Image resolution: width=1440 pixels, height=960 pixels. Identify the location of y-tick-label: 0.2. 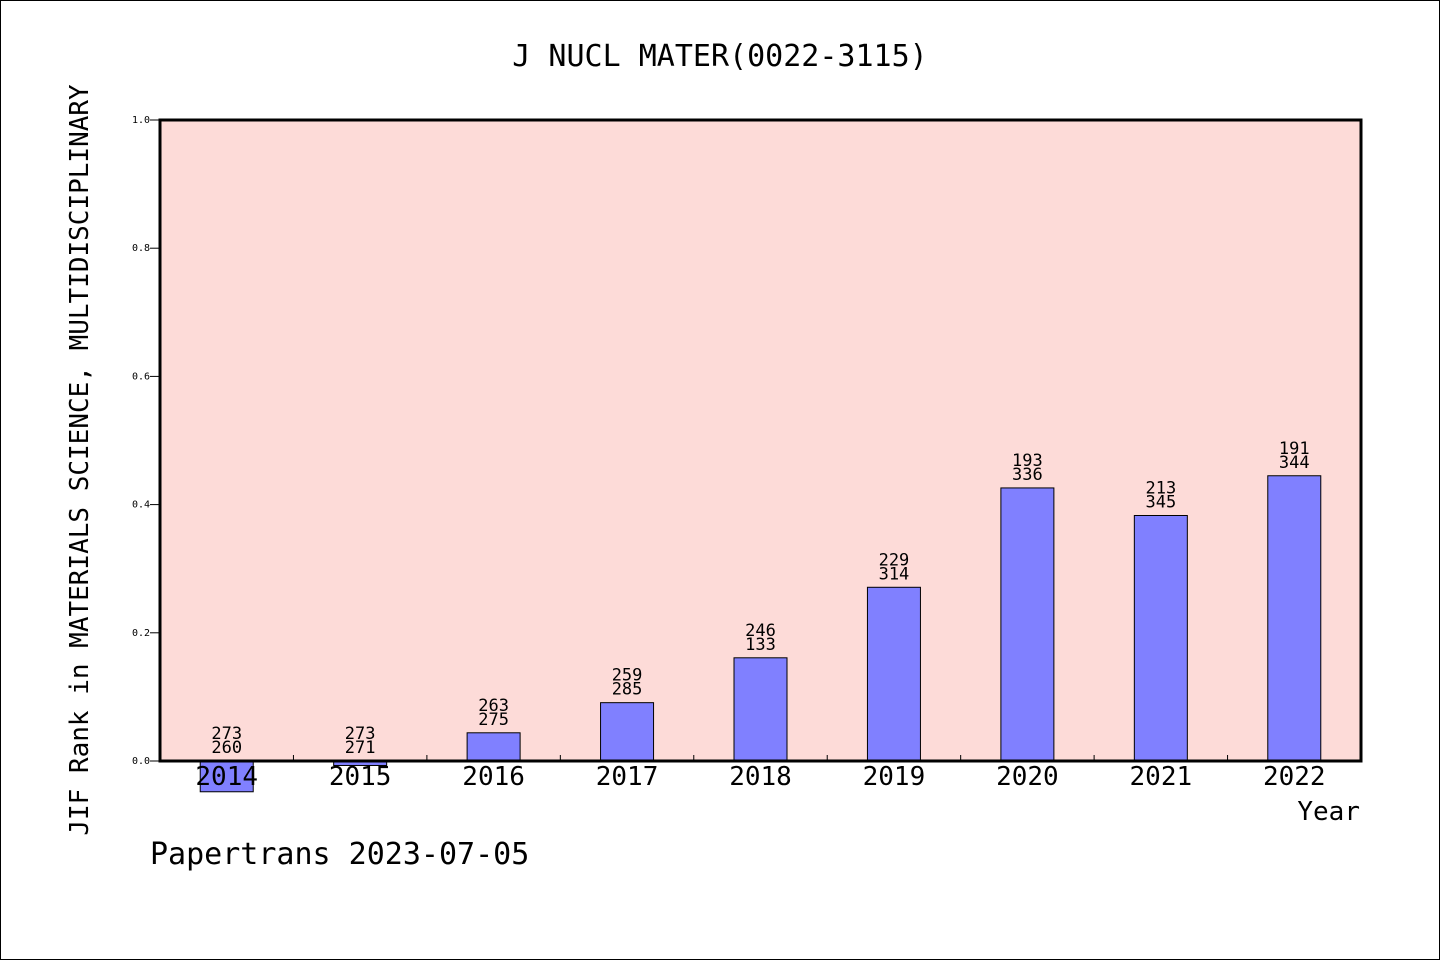
(141, 633).